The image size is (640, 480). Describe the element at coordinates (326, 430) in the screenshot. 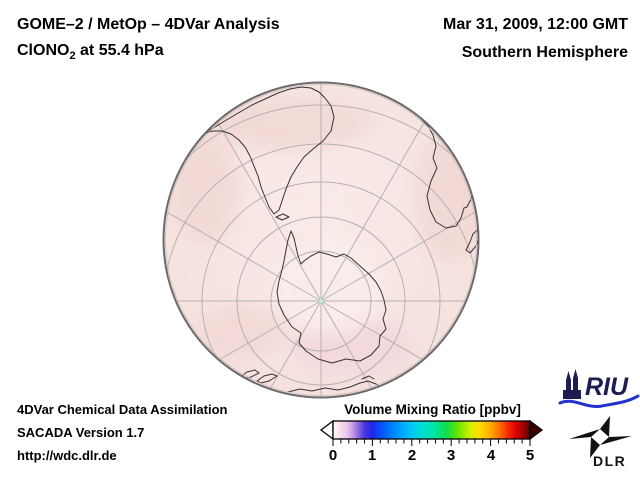

I see `colorbar-underflow-arrow` at that location.